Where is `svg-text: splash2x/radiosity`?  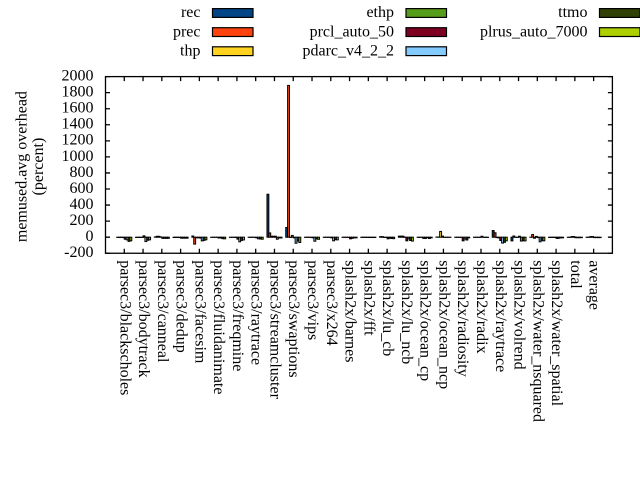 svg-text: splash2x/radiosity is located at coordinates (462, 318).